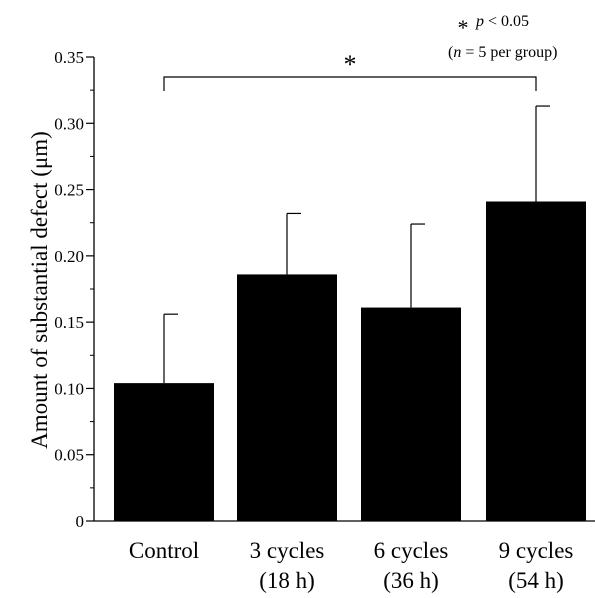  Describe the element at coordinates (69, 190) in the screenshot. I see `y-tick-label: 0.25` at that location.